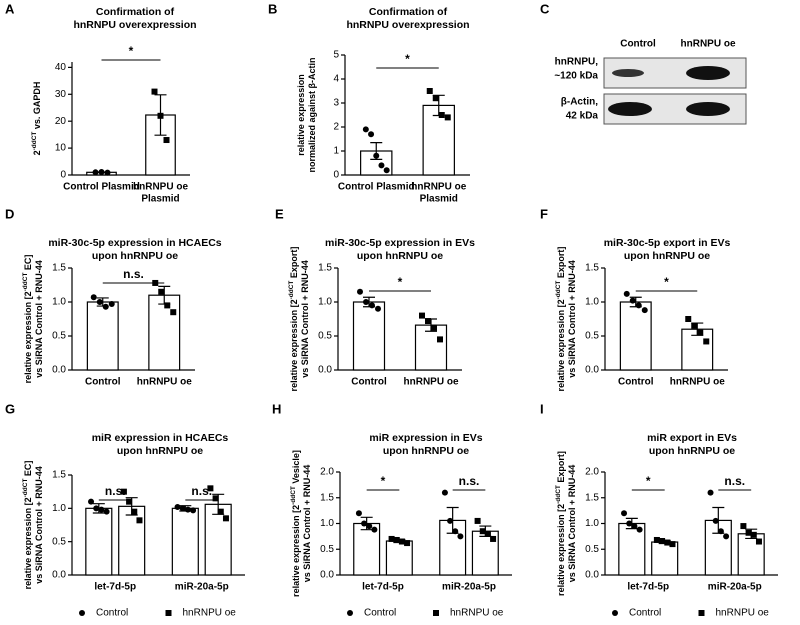  What do you see at coordinates (312, 114) in the screenshot?
I see `y-axis-label: normalized against β-Actin` at bounding box center [312, 114].